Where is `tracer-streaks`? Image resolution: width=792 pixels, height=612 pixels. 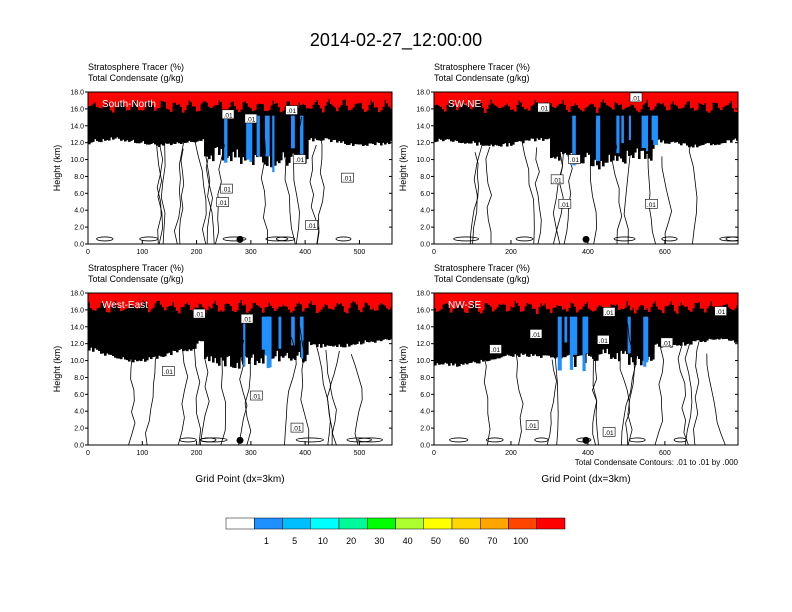 tracer-streaks is located at coordinates (264, 144).